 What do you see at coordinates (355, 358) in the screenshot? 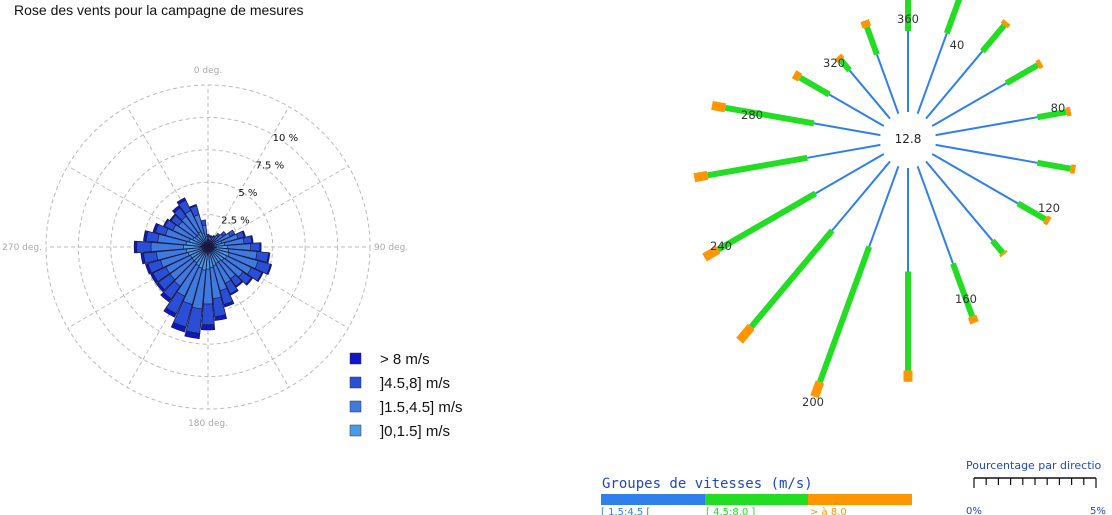
I see `legend-swatch-gt8` at bounding box center [355, 358].